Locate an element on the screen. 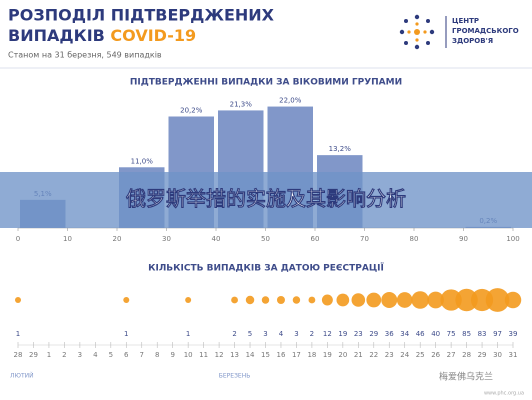 The width and height of the screenshot is (532, 400). value-label: 83 is located at coordinates (482, 334).